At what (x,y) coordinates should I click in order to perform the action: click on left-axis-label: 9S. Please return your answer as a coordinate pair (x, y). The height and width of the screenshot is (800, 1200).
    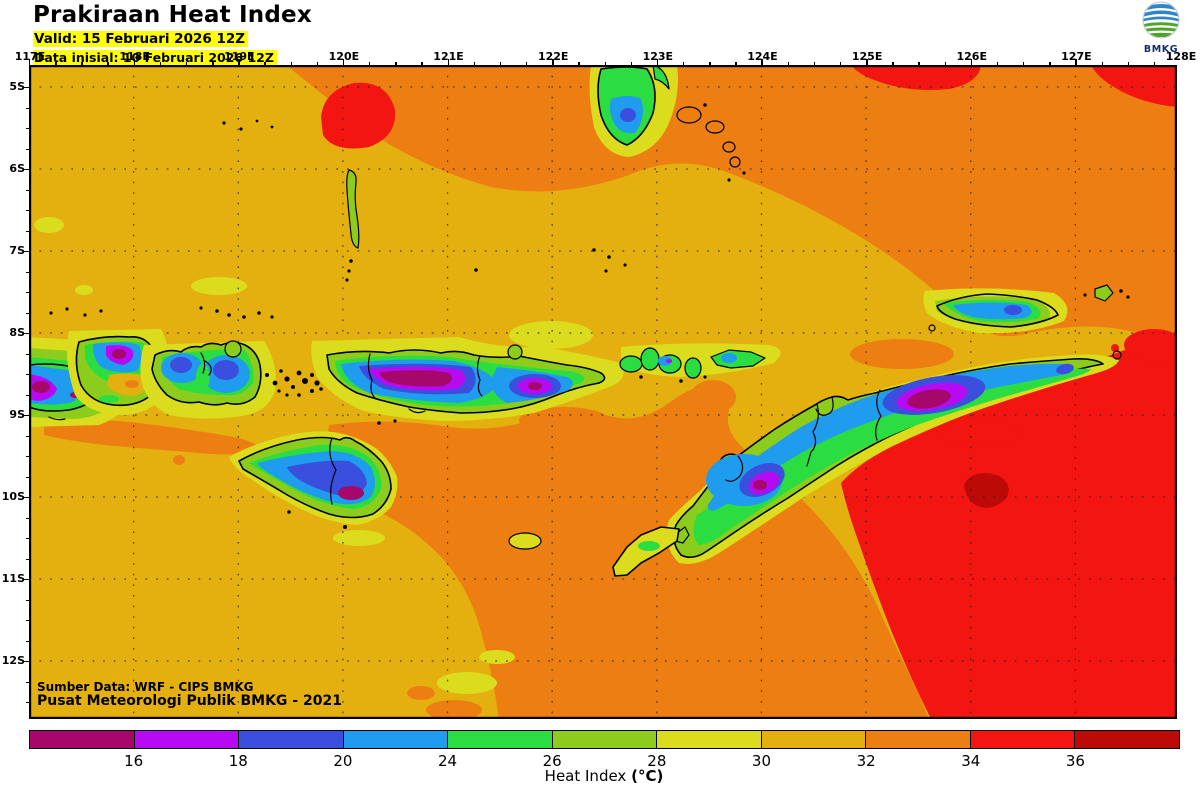
    Looking at the image, I should click on (17, 414).